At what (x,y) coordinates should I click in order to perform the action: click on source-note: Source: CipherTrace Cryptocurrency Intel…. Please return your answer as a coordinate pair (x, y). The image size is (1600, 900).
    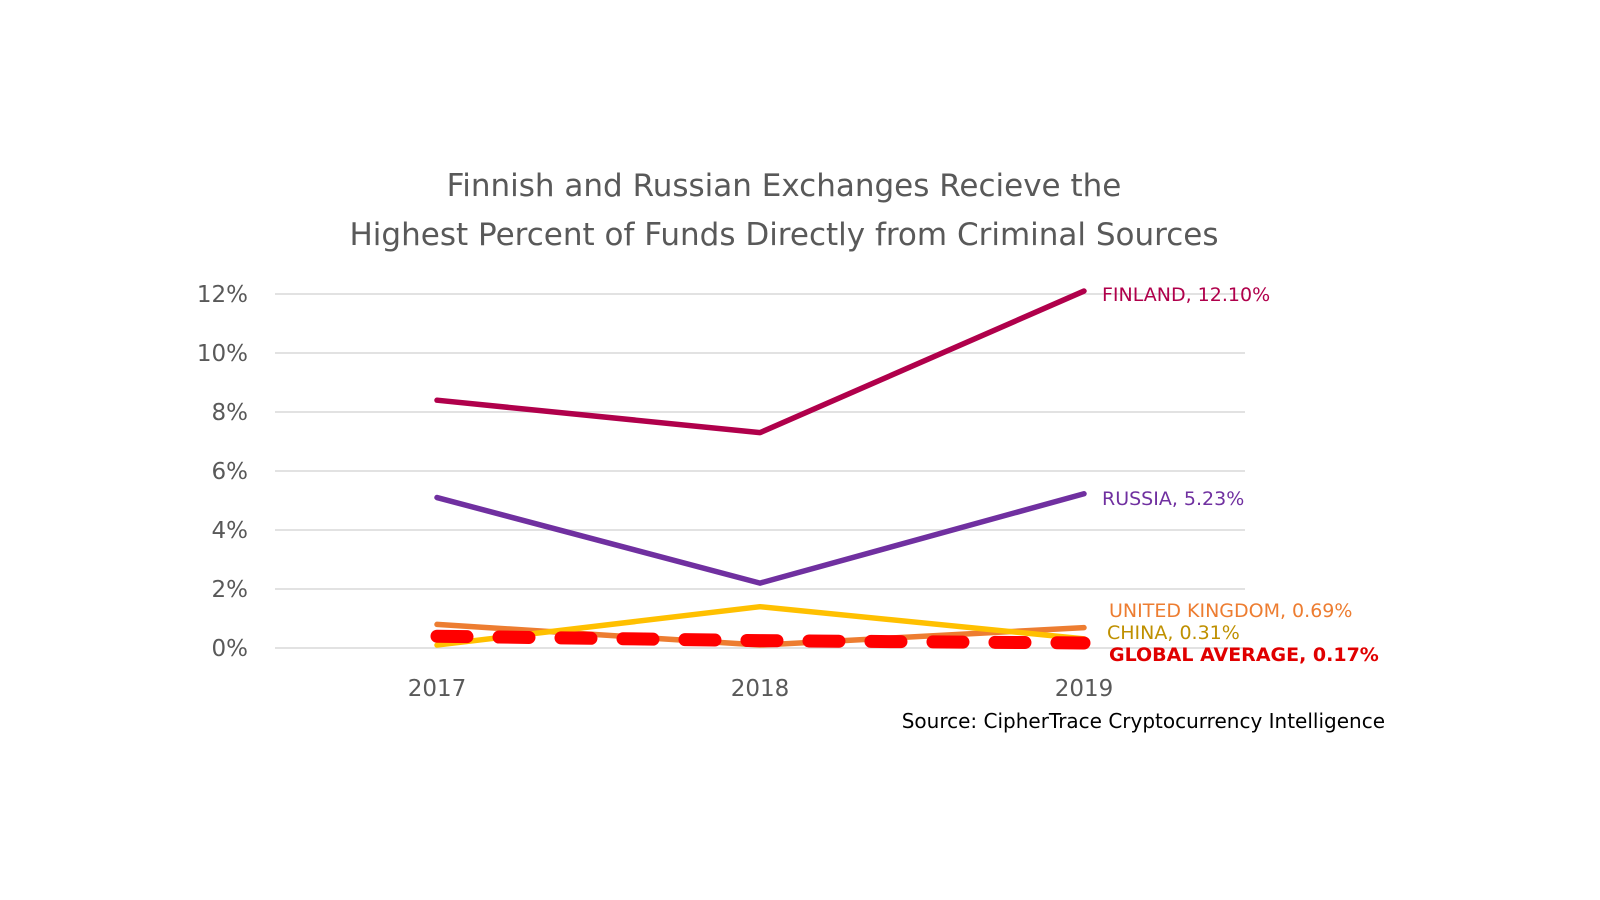
    Looking at the image, I should click on (1143, 721).